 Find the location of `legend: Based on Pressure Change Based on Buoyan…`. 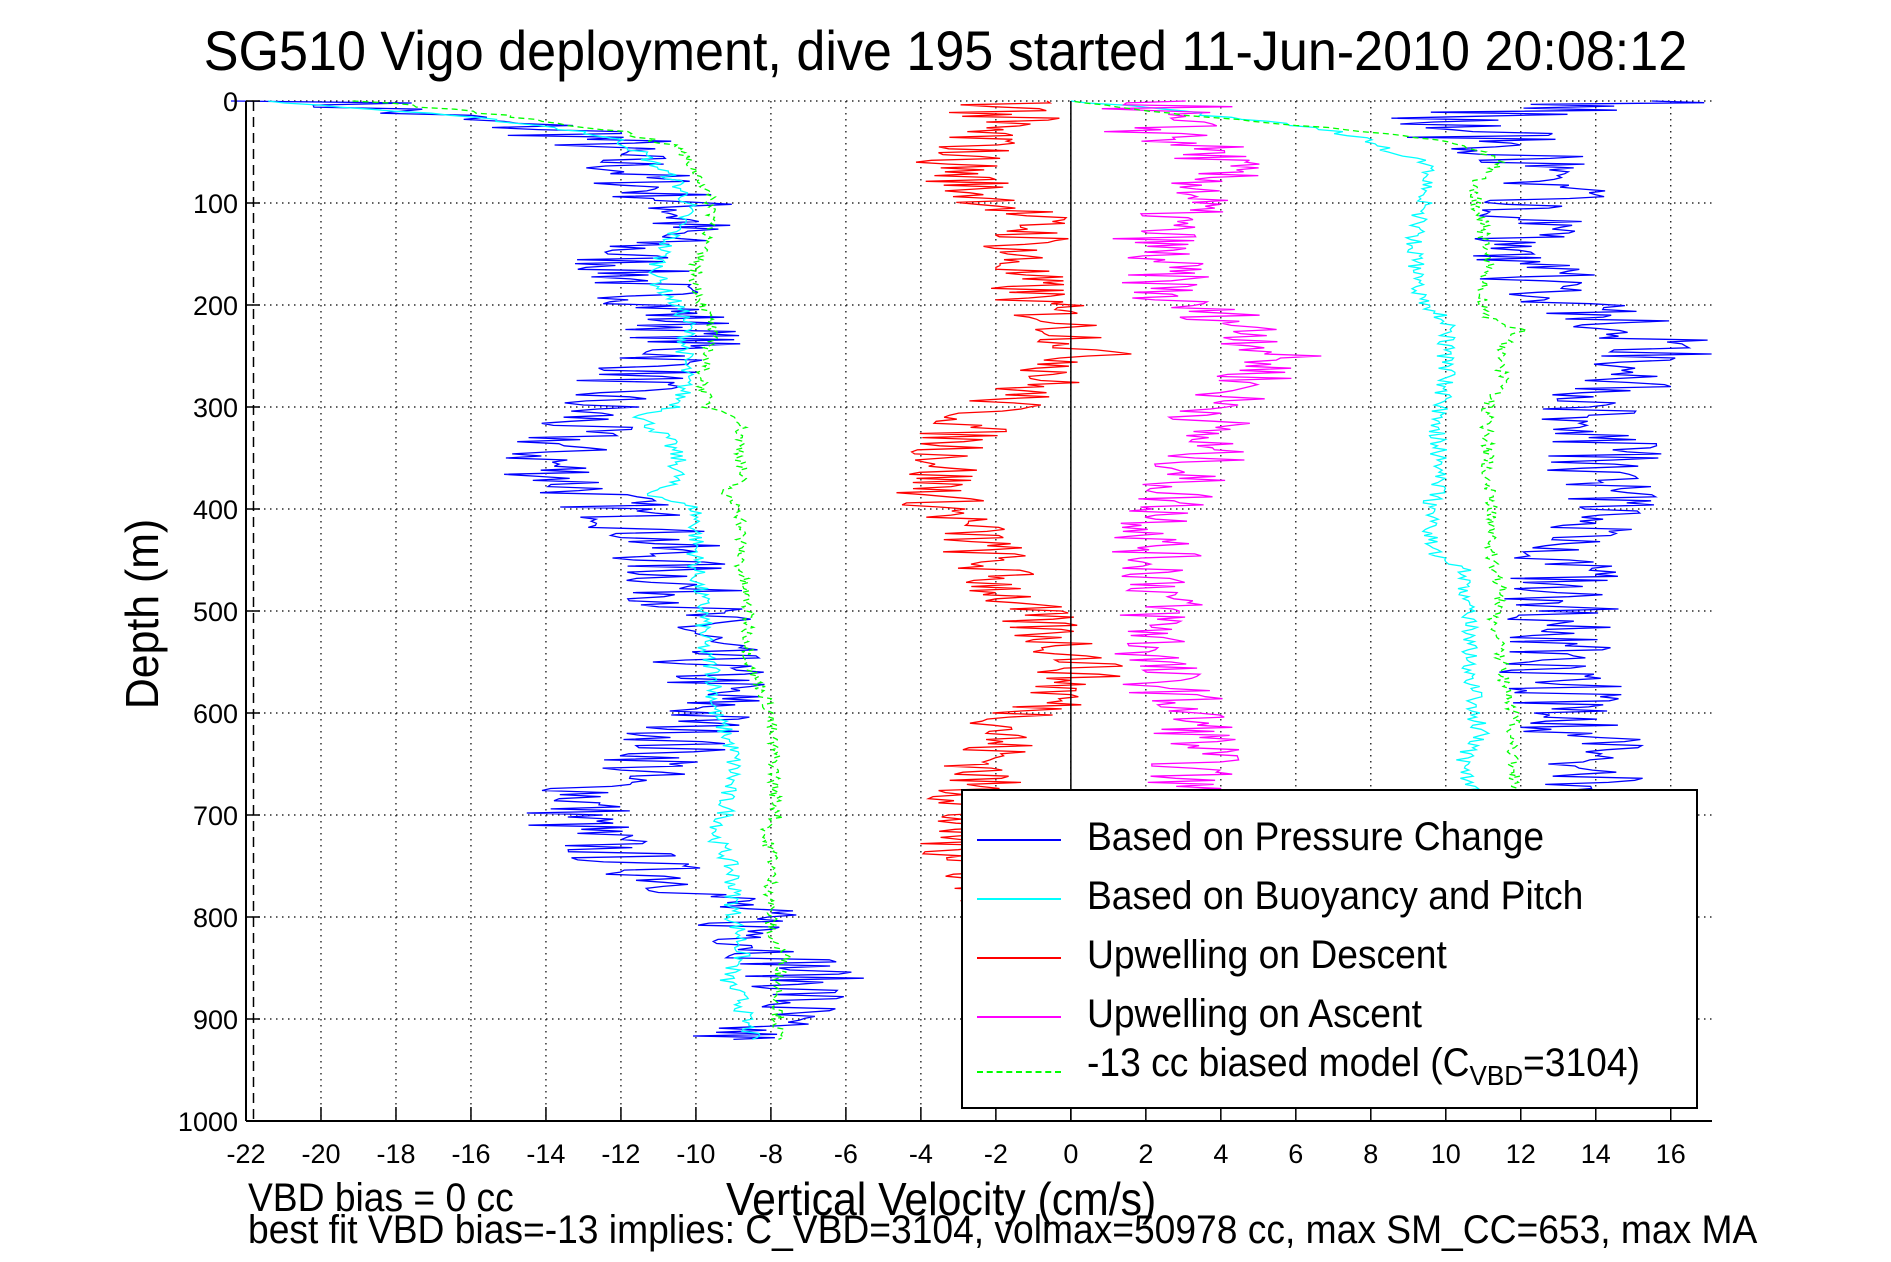

legend: Based on Pressure Change Based on Buoyan… is located at coordinates (1329, 949).